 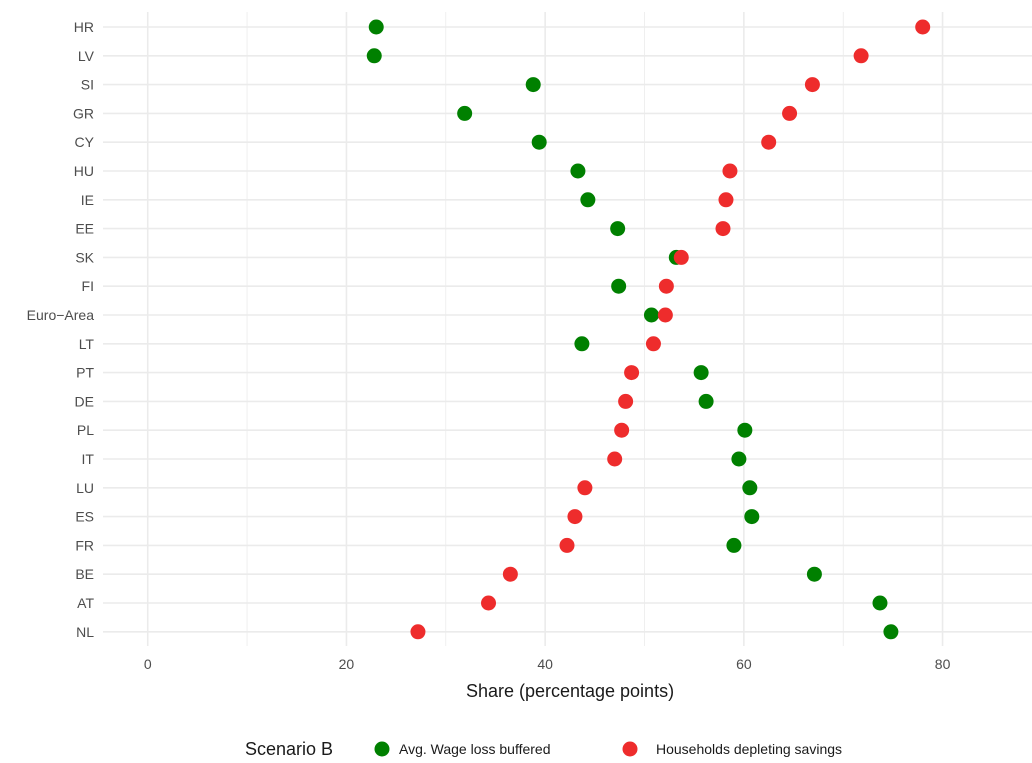 I want to click on x-tick-label-20: 20, so click(x=347, y=664).